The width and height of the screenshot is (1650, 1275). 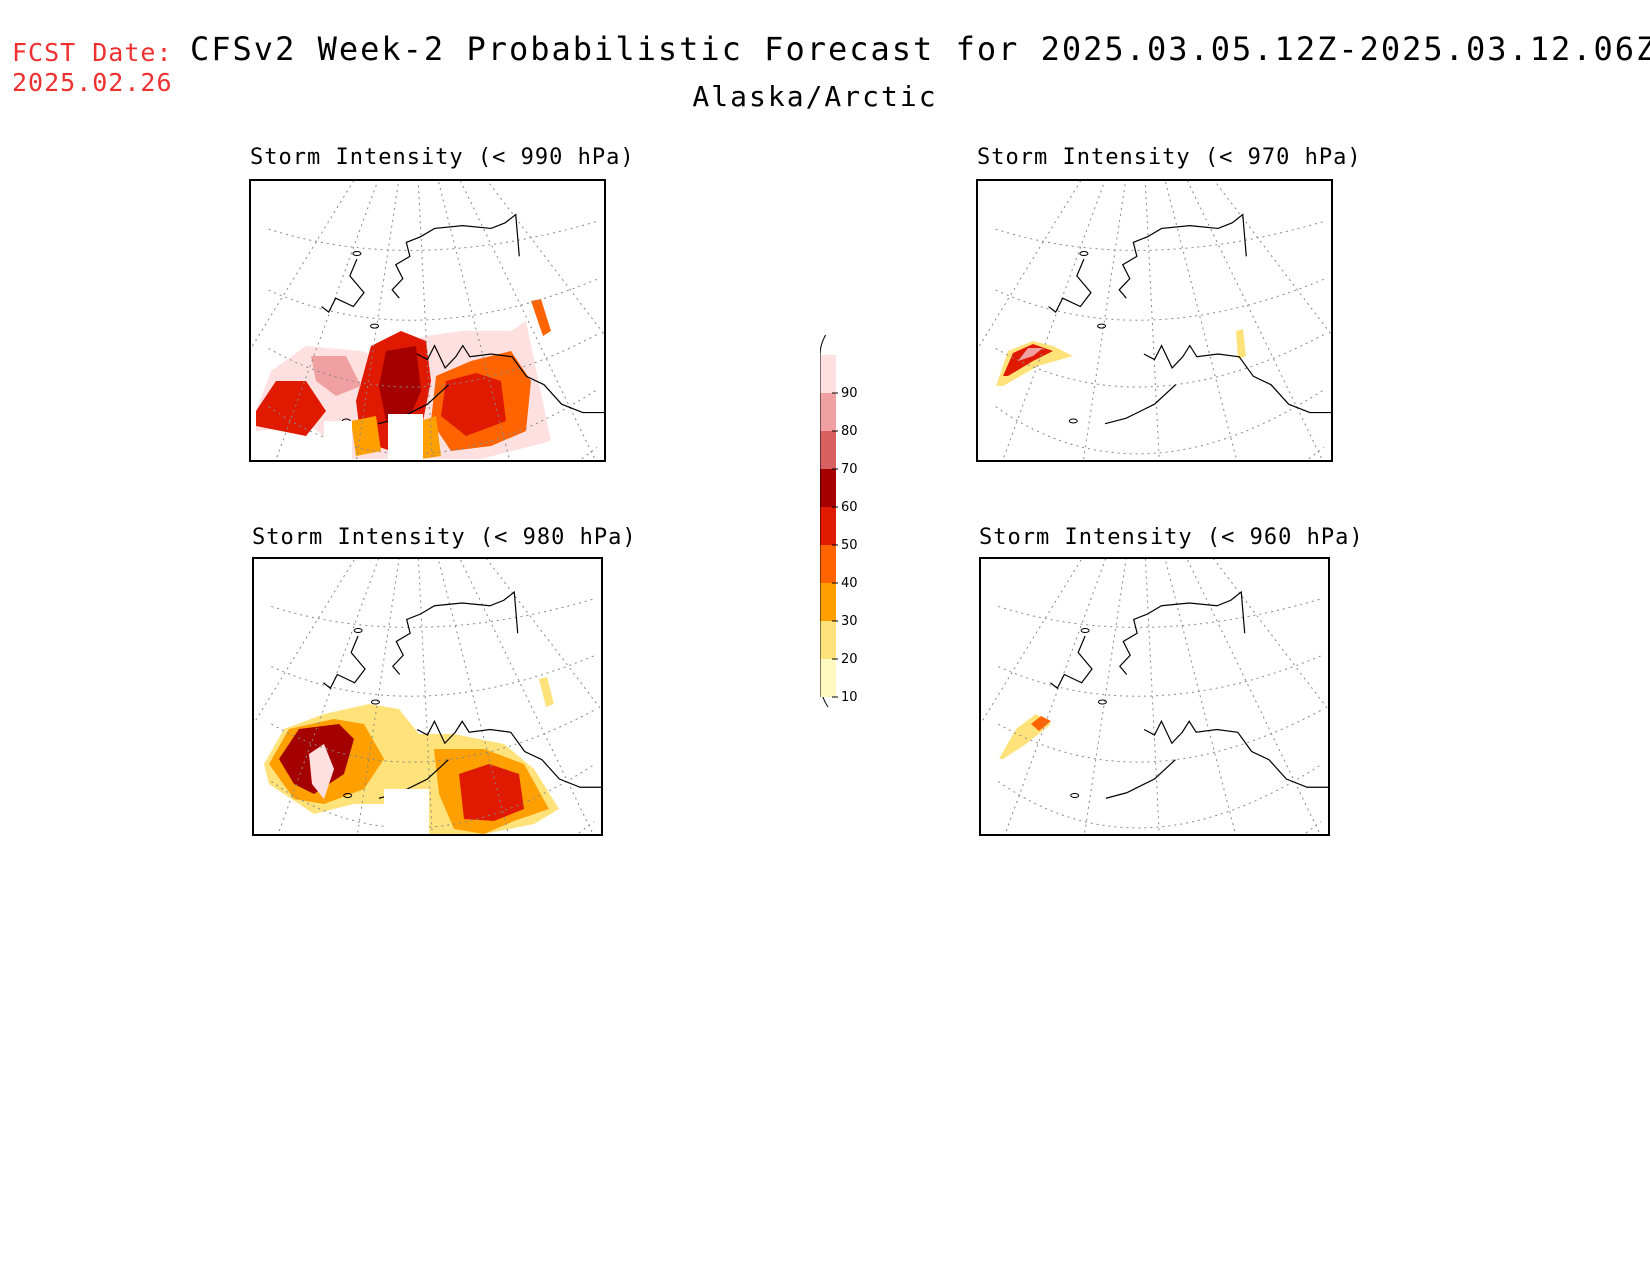 What do you see at coordinates (442, 157) in the screenshot?
I see `panel-title-990: Storm Intensity (< 990 hPa)` at bounding box center [442, 157].